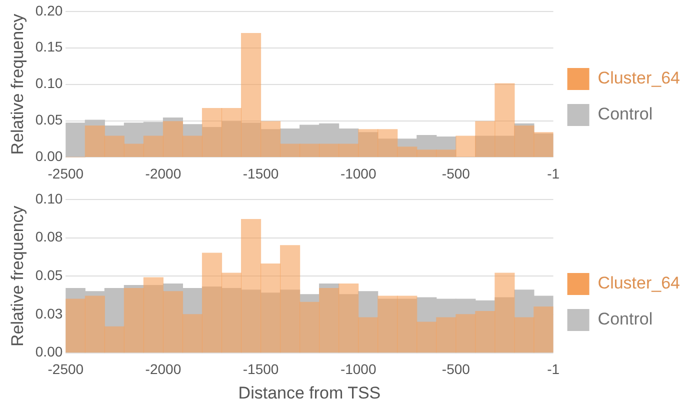 The height and width of the screenshot is (410, 700). Describe the element at coordinates (49, 10) in the screenshot. I see `y-tick-label: 0.20` at that location.